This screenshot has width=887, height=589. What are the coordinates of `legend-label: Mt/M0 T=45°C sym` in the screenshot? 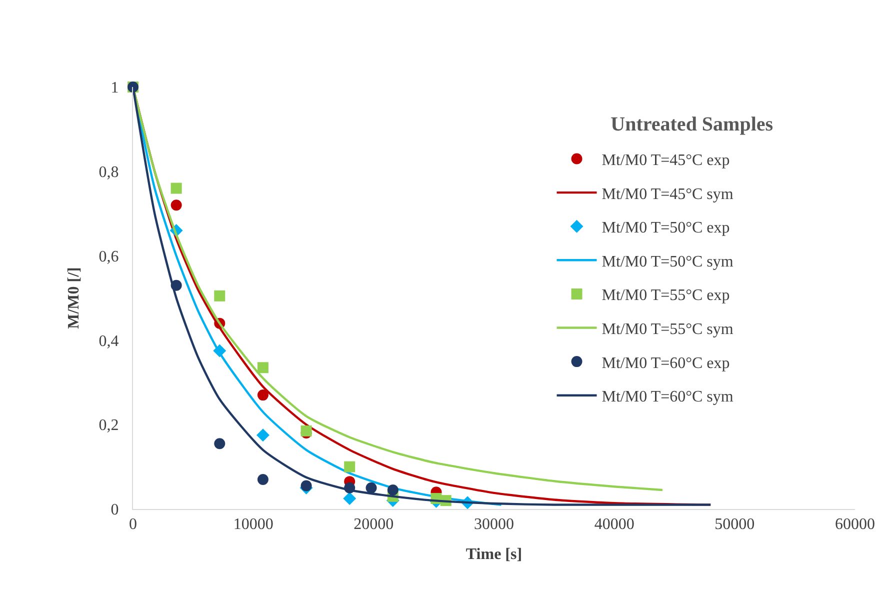 It's located at (668, 194).